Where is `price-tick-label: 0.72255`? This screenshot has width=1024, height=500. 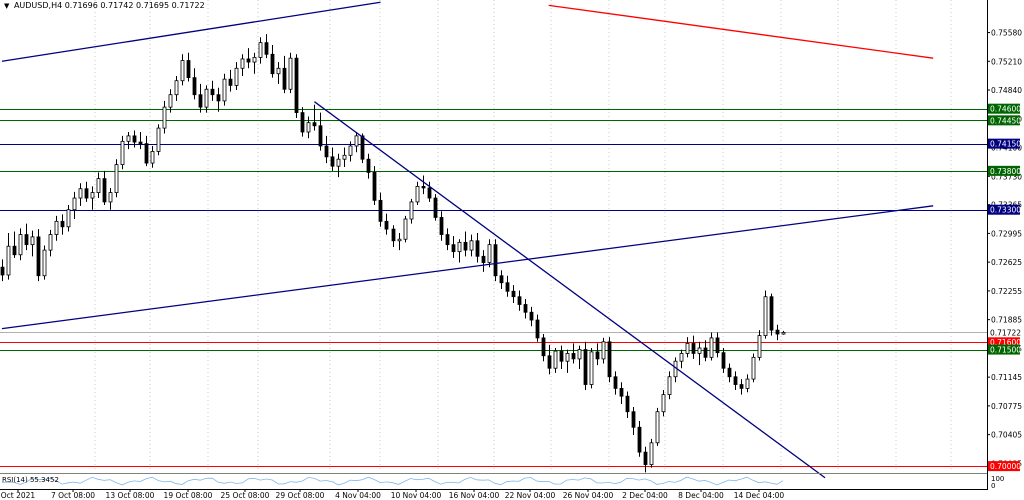
price-tick-label: 0.72255 is located at coordinates (1006, 291).